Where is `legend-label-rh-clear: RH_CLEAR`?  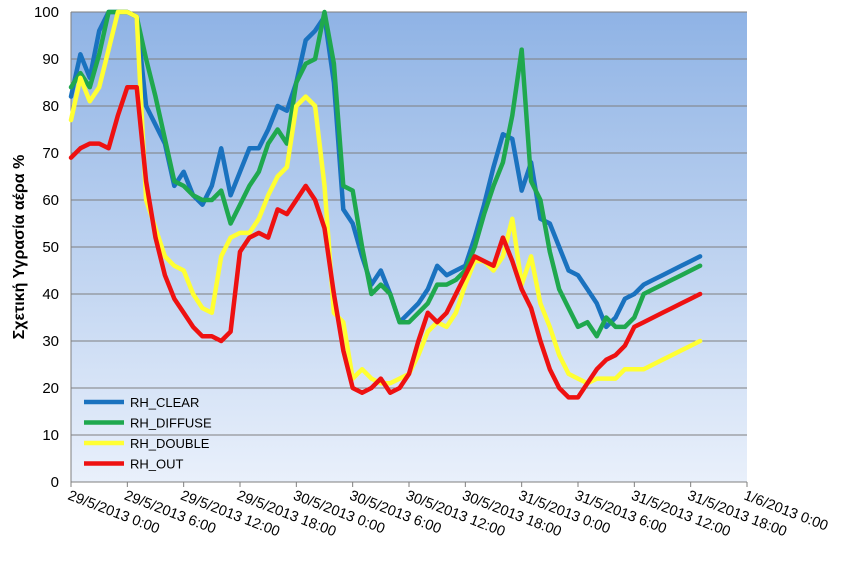 legend-label-rh-clear: RH_CLEAR is located at coordinates (164, 402).